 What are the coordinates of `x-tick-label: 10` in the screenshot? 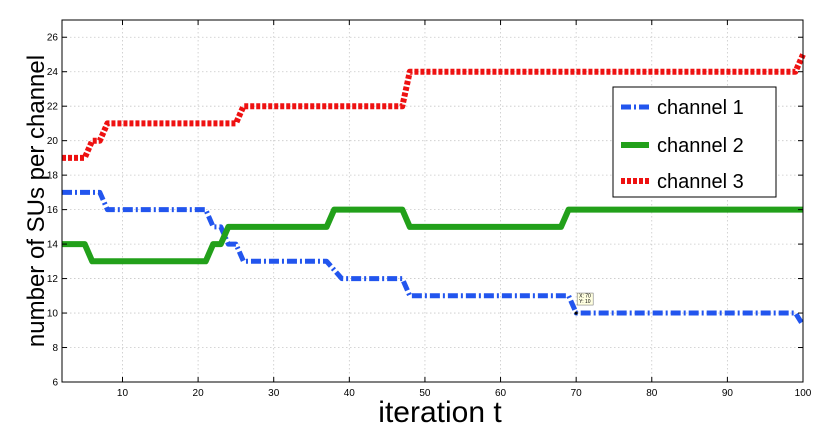 It's located at (123, 393).